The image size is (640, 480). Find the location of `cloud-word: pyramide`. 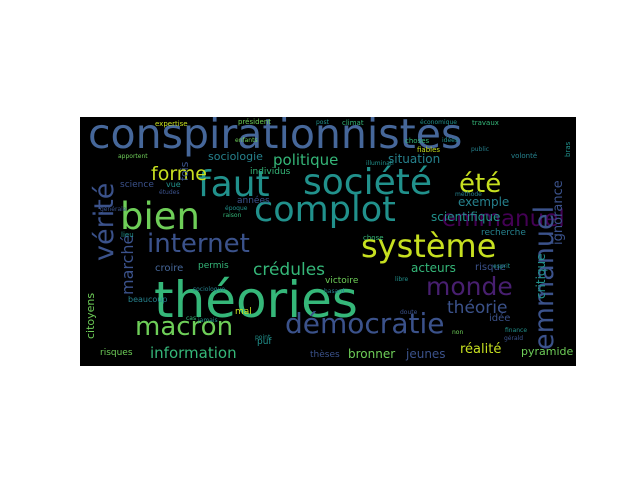

cloud-word: pyramide is located at coordinates (547, 351).